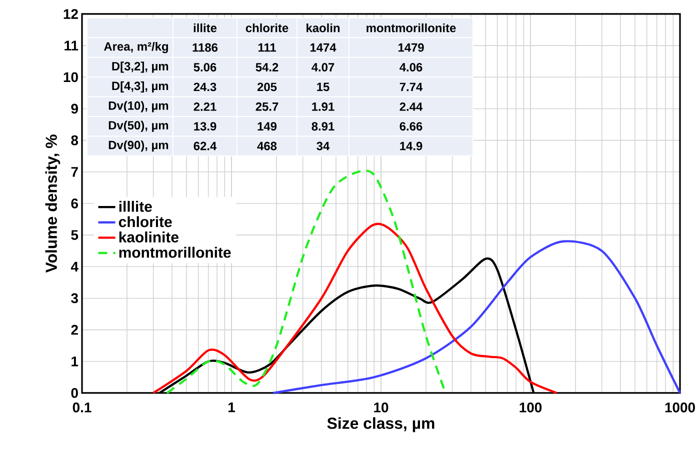  Describe the element at coordinates (205, 106) in the screenshot. I see `annotation: 2.21` at that location.